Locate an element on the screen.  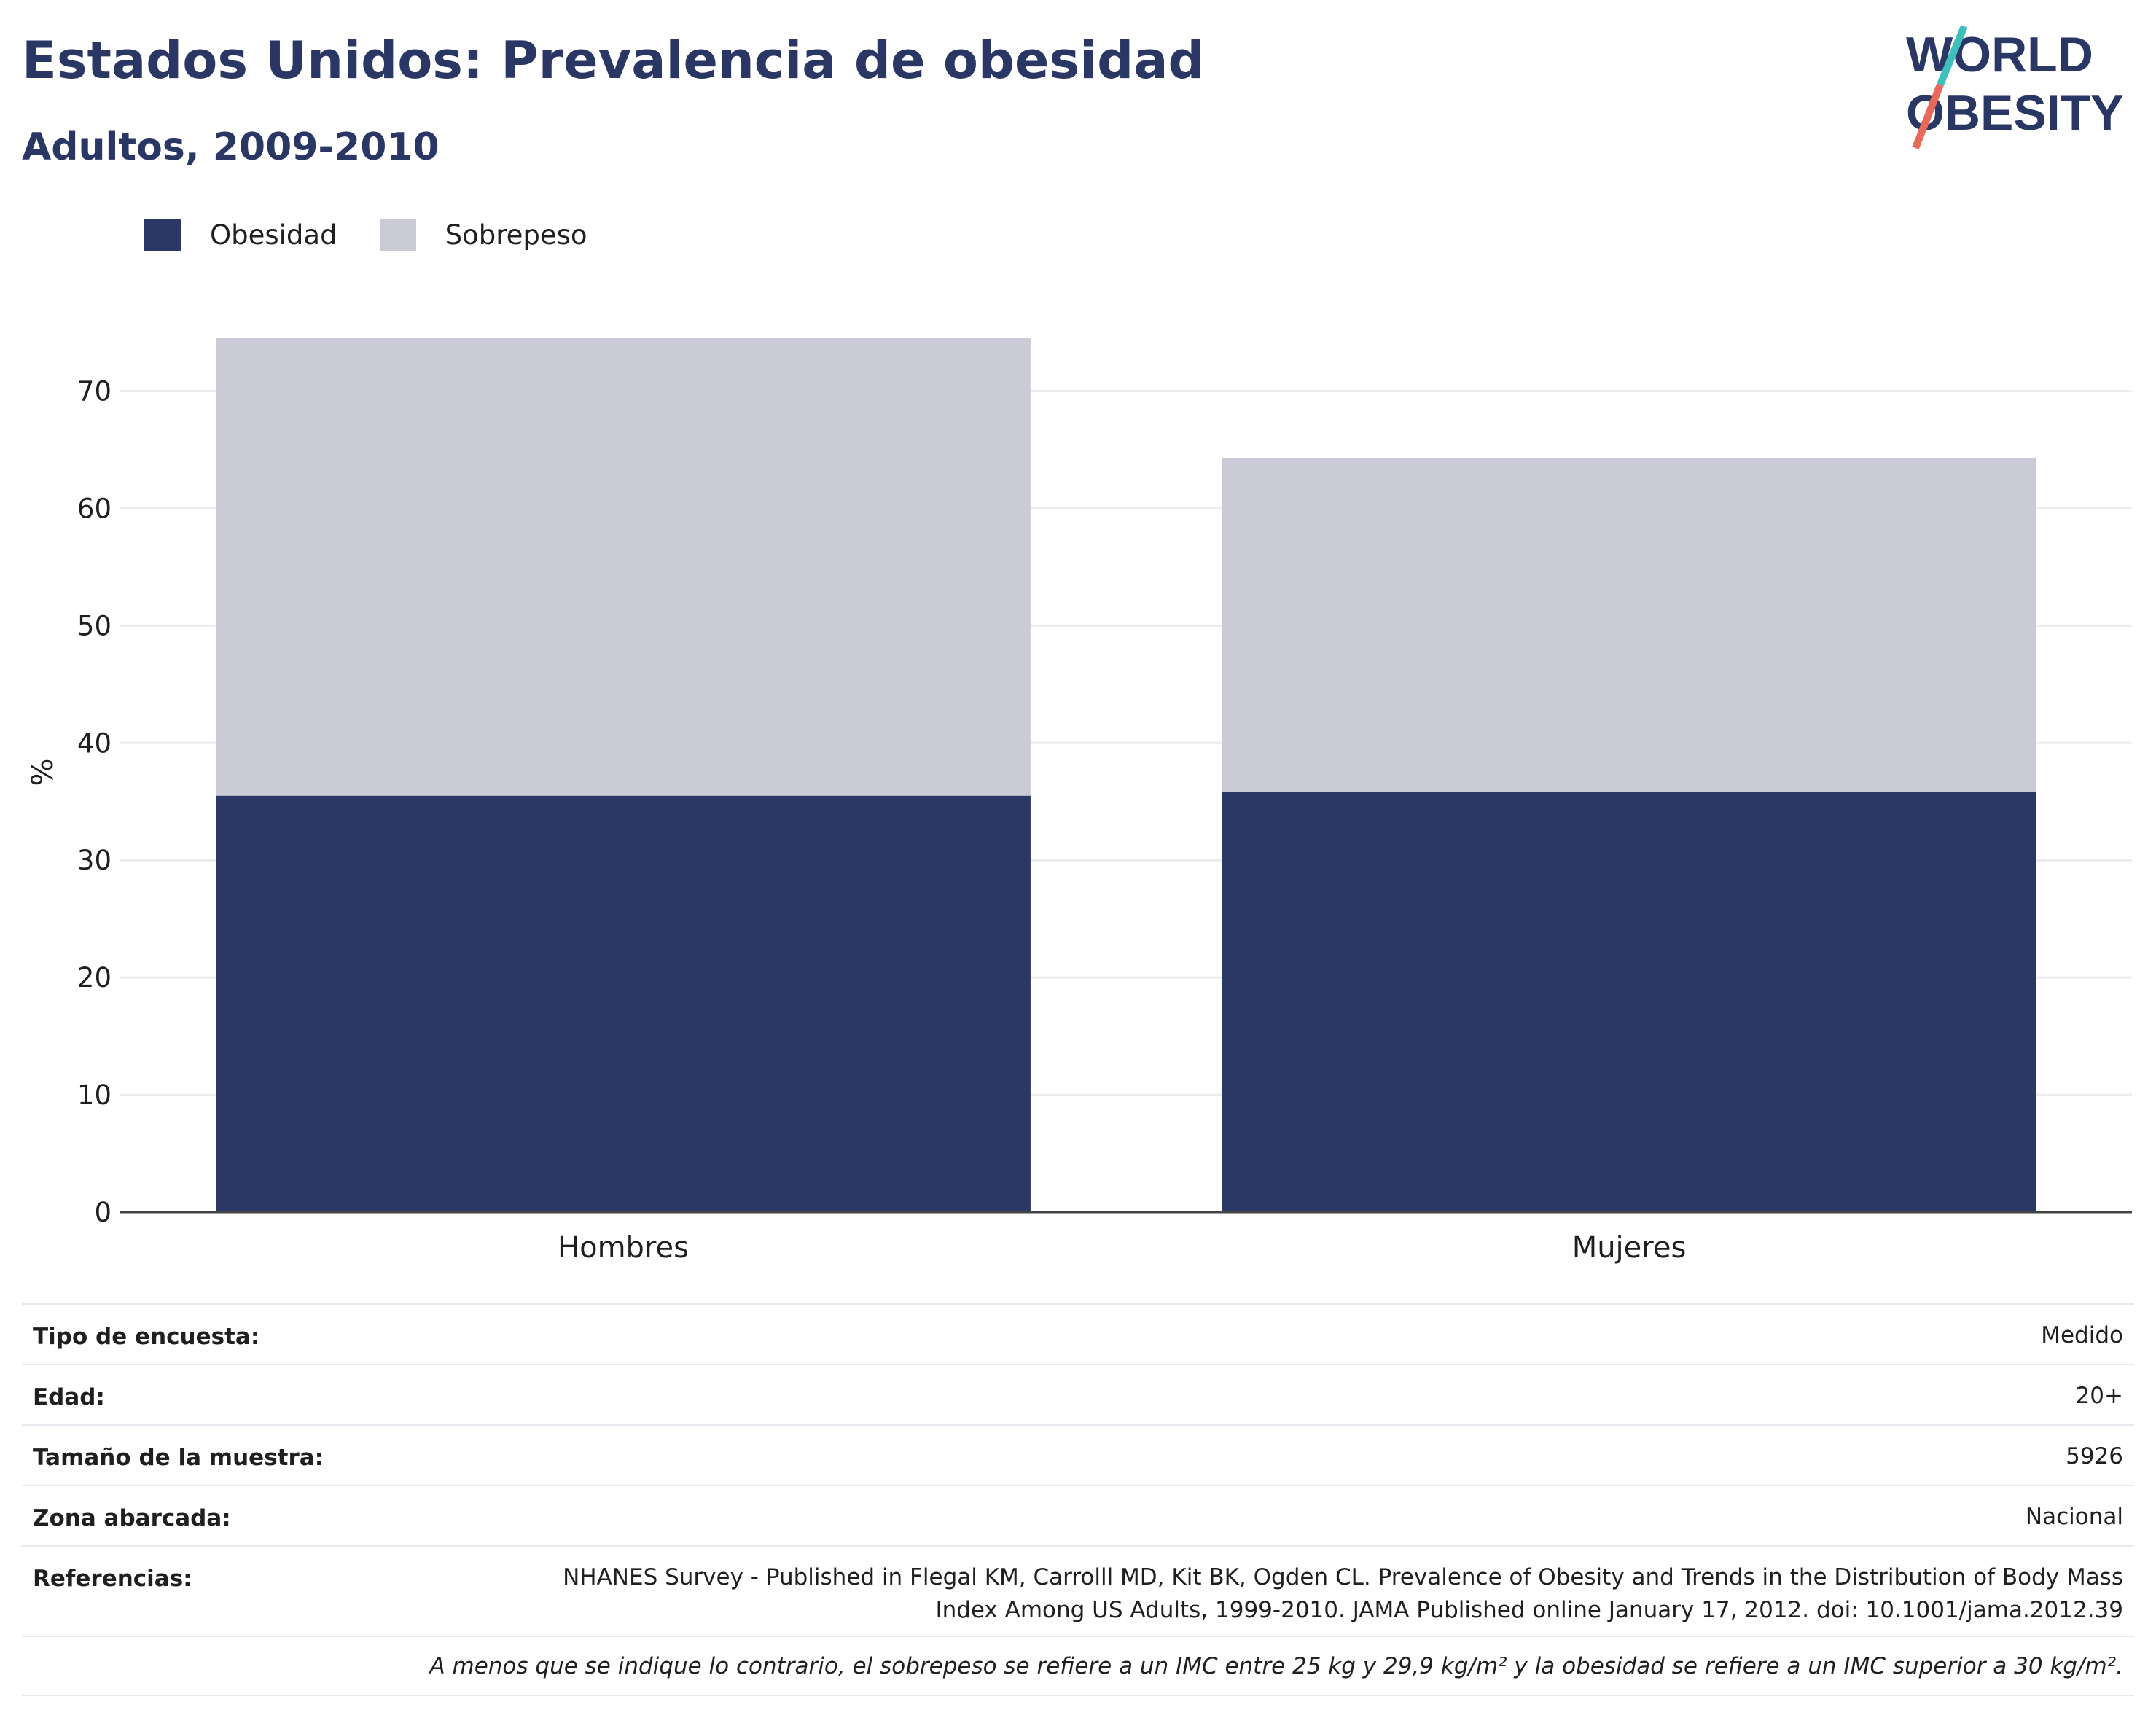
legend-swatch-obesity is located at coordinates (162, 235).